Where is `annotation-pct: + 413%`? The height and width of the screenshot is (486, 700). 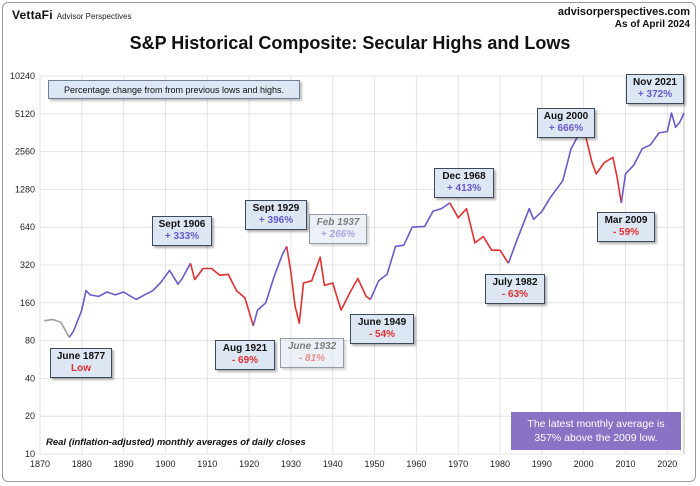
annotation-pct: + 413% is located at coordinates (464, 188).